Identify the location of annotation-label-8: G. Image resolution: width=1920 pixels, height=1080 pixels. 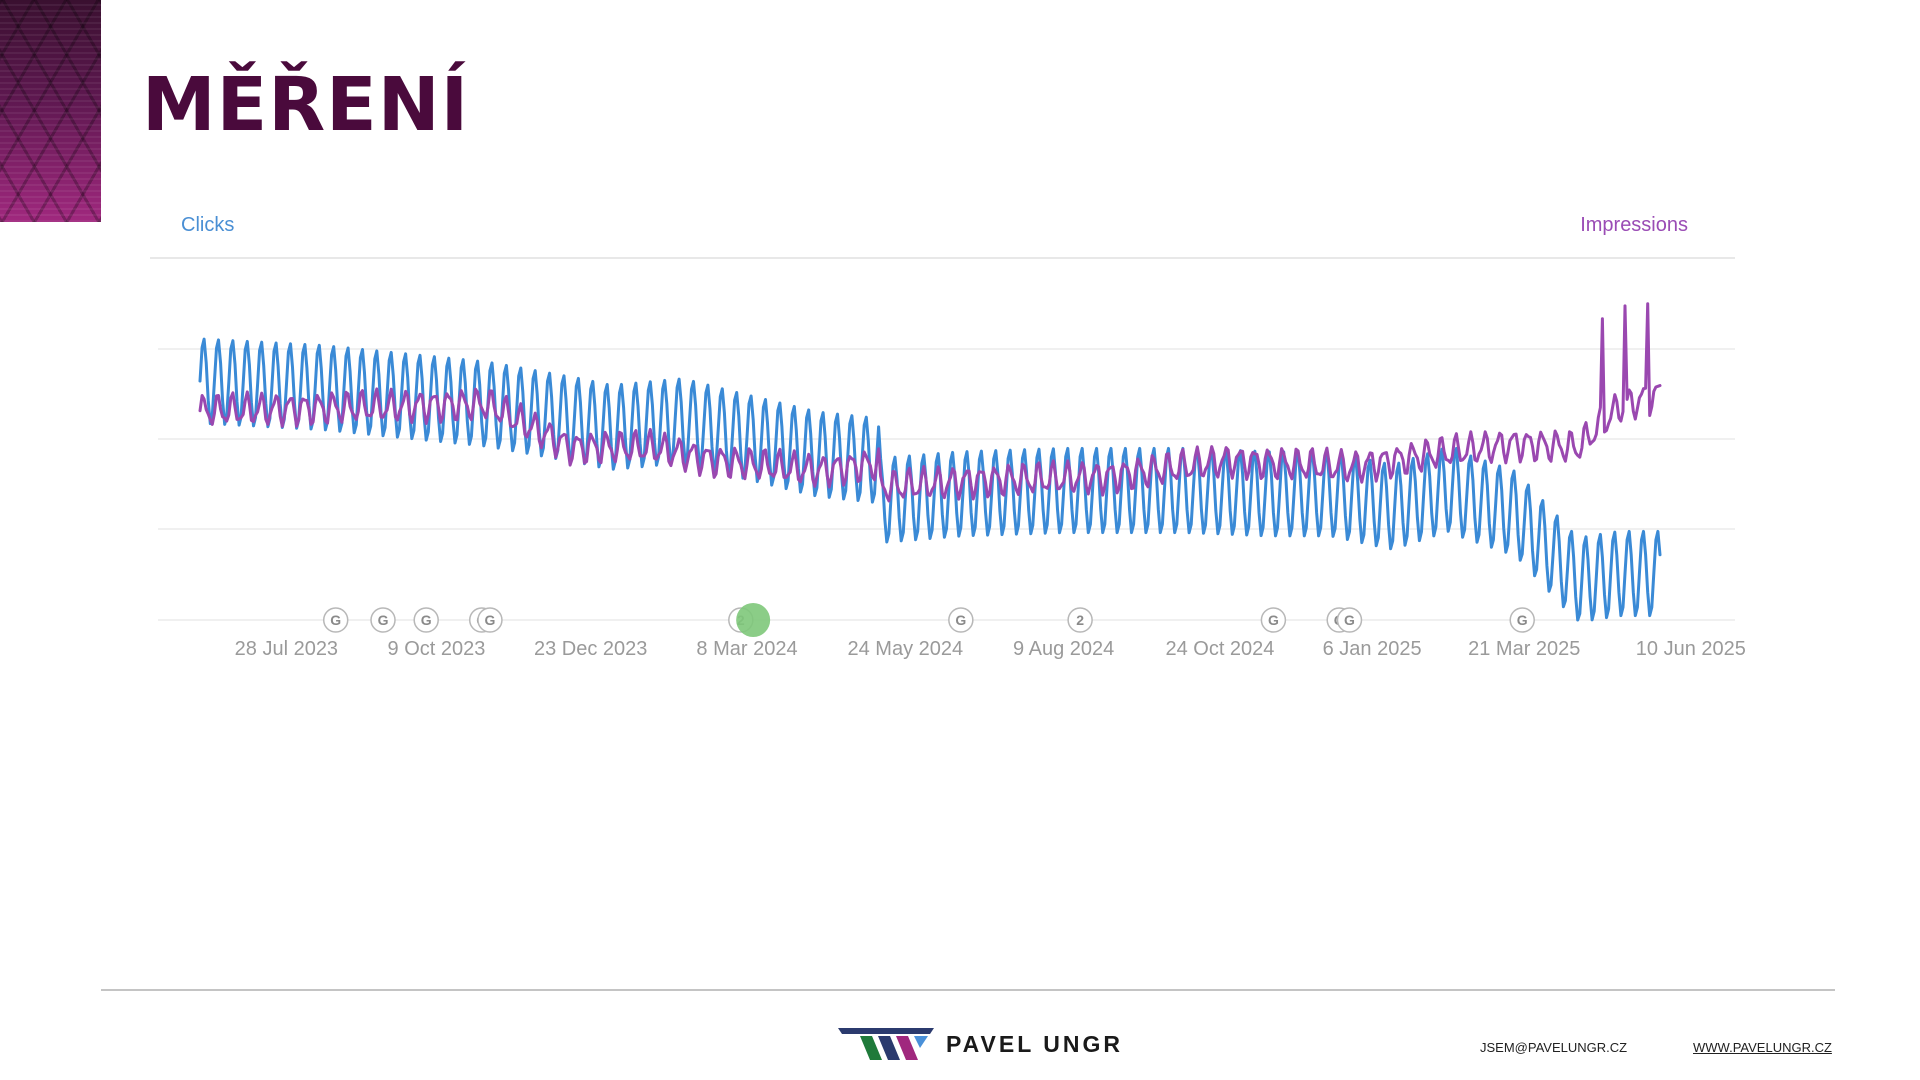
(1273, 620).